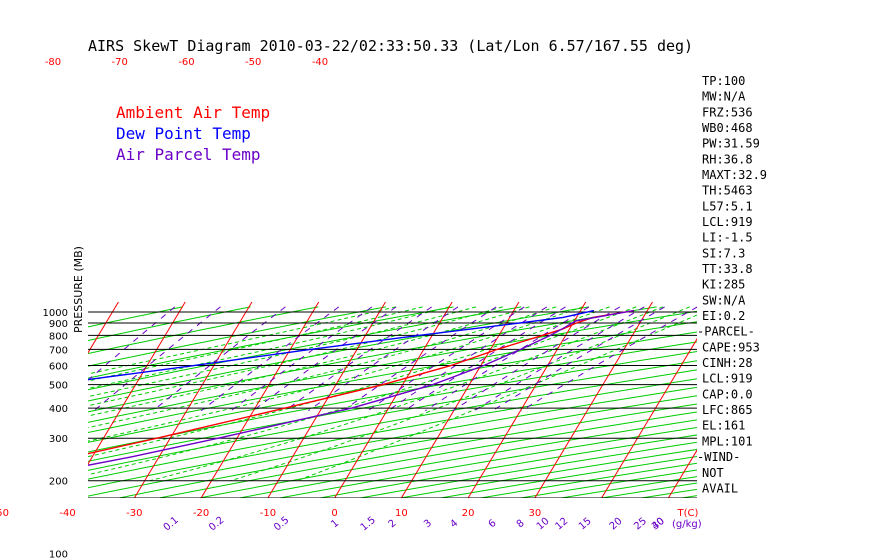 Image resolution: width=870 pixels, height=560 pixels. I want to click on mixing-ratio-tick-label: 3, so click(428, 524).